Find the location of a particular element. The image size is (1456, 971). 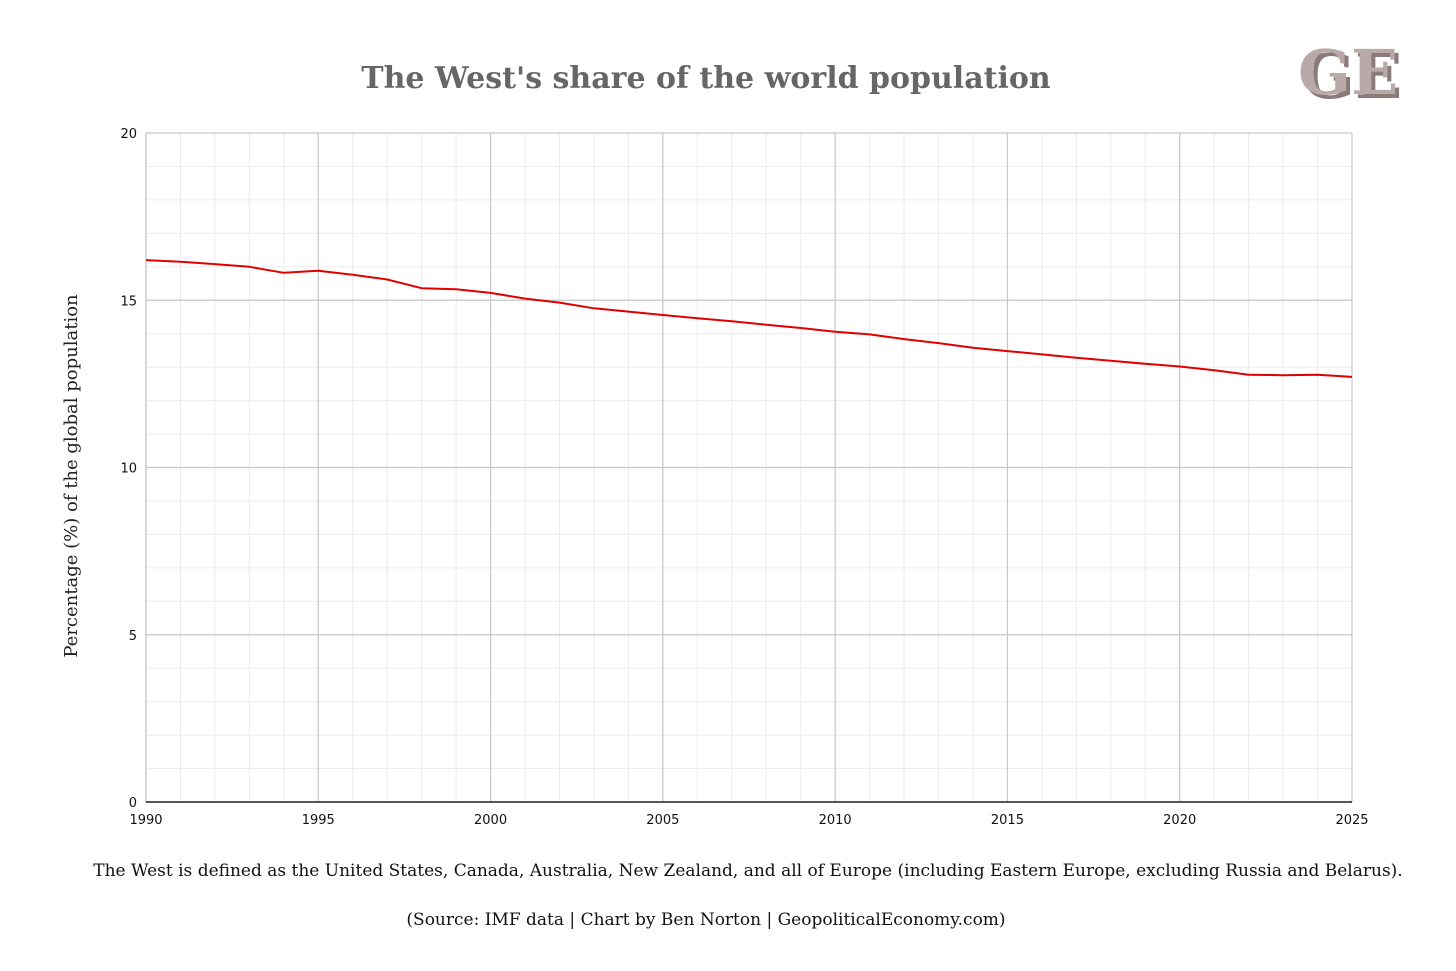

data-series is located at coordinates (749, 318).